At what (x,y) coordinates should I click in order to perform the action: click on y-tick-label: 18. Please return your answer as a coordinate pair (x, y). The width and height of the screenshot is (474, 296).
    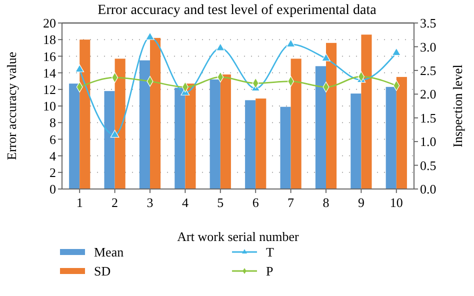
    Looking at the image, I should click on (49, 40).